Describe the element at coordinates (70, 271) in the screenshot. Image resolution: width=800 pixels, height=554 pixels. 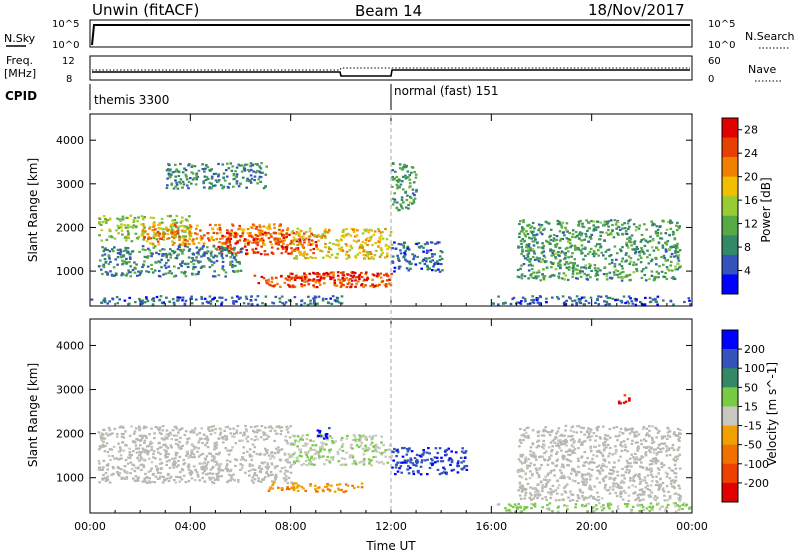
I see `y-tick-label-0-0: 1000` at that location.